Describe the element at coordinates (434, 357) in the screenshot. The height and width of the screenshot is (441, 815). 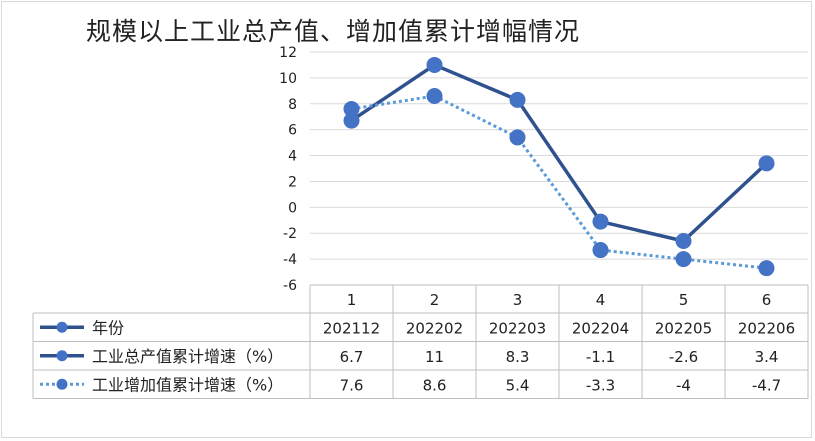
I see `table-cell: 11` at that location.